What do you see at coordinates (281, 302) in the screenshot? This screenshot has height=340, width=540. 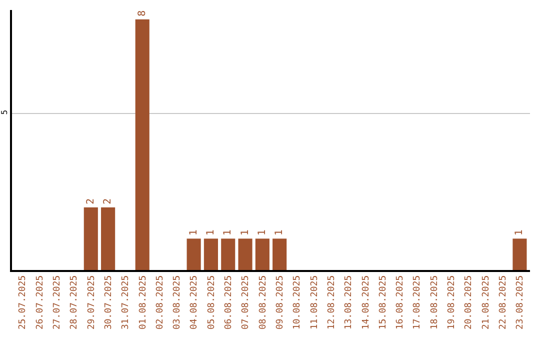 I see `x-tick-label: 09.08.2025` at bounding box center [281, 302].